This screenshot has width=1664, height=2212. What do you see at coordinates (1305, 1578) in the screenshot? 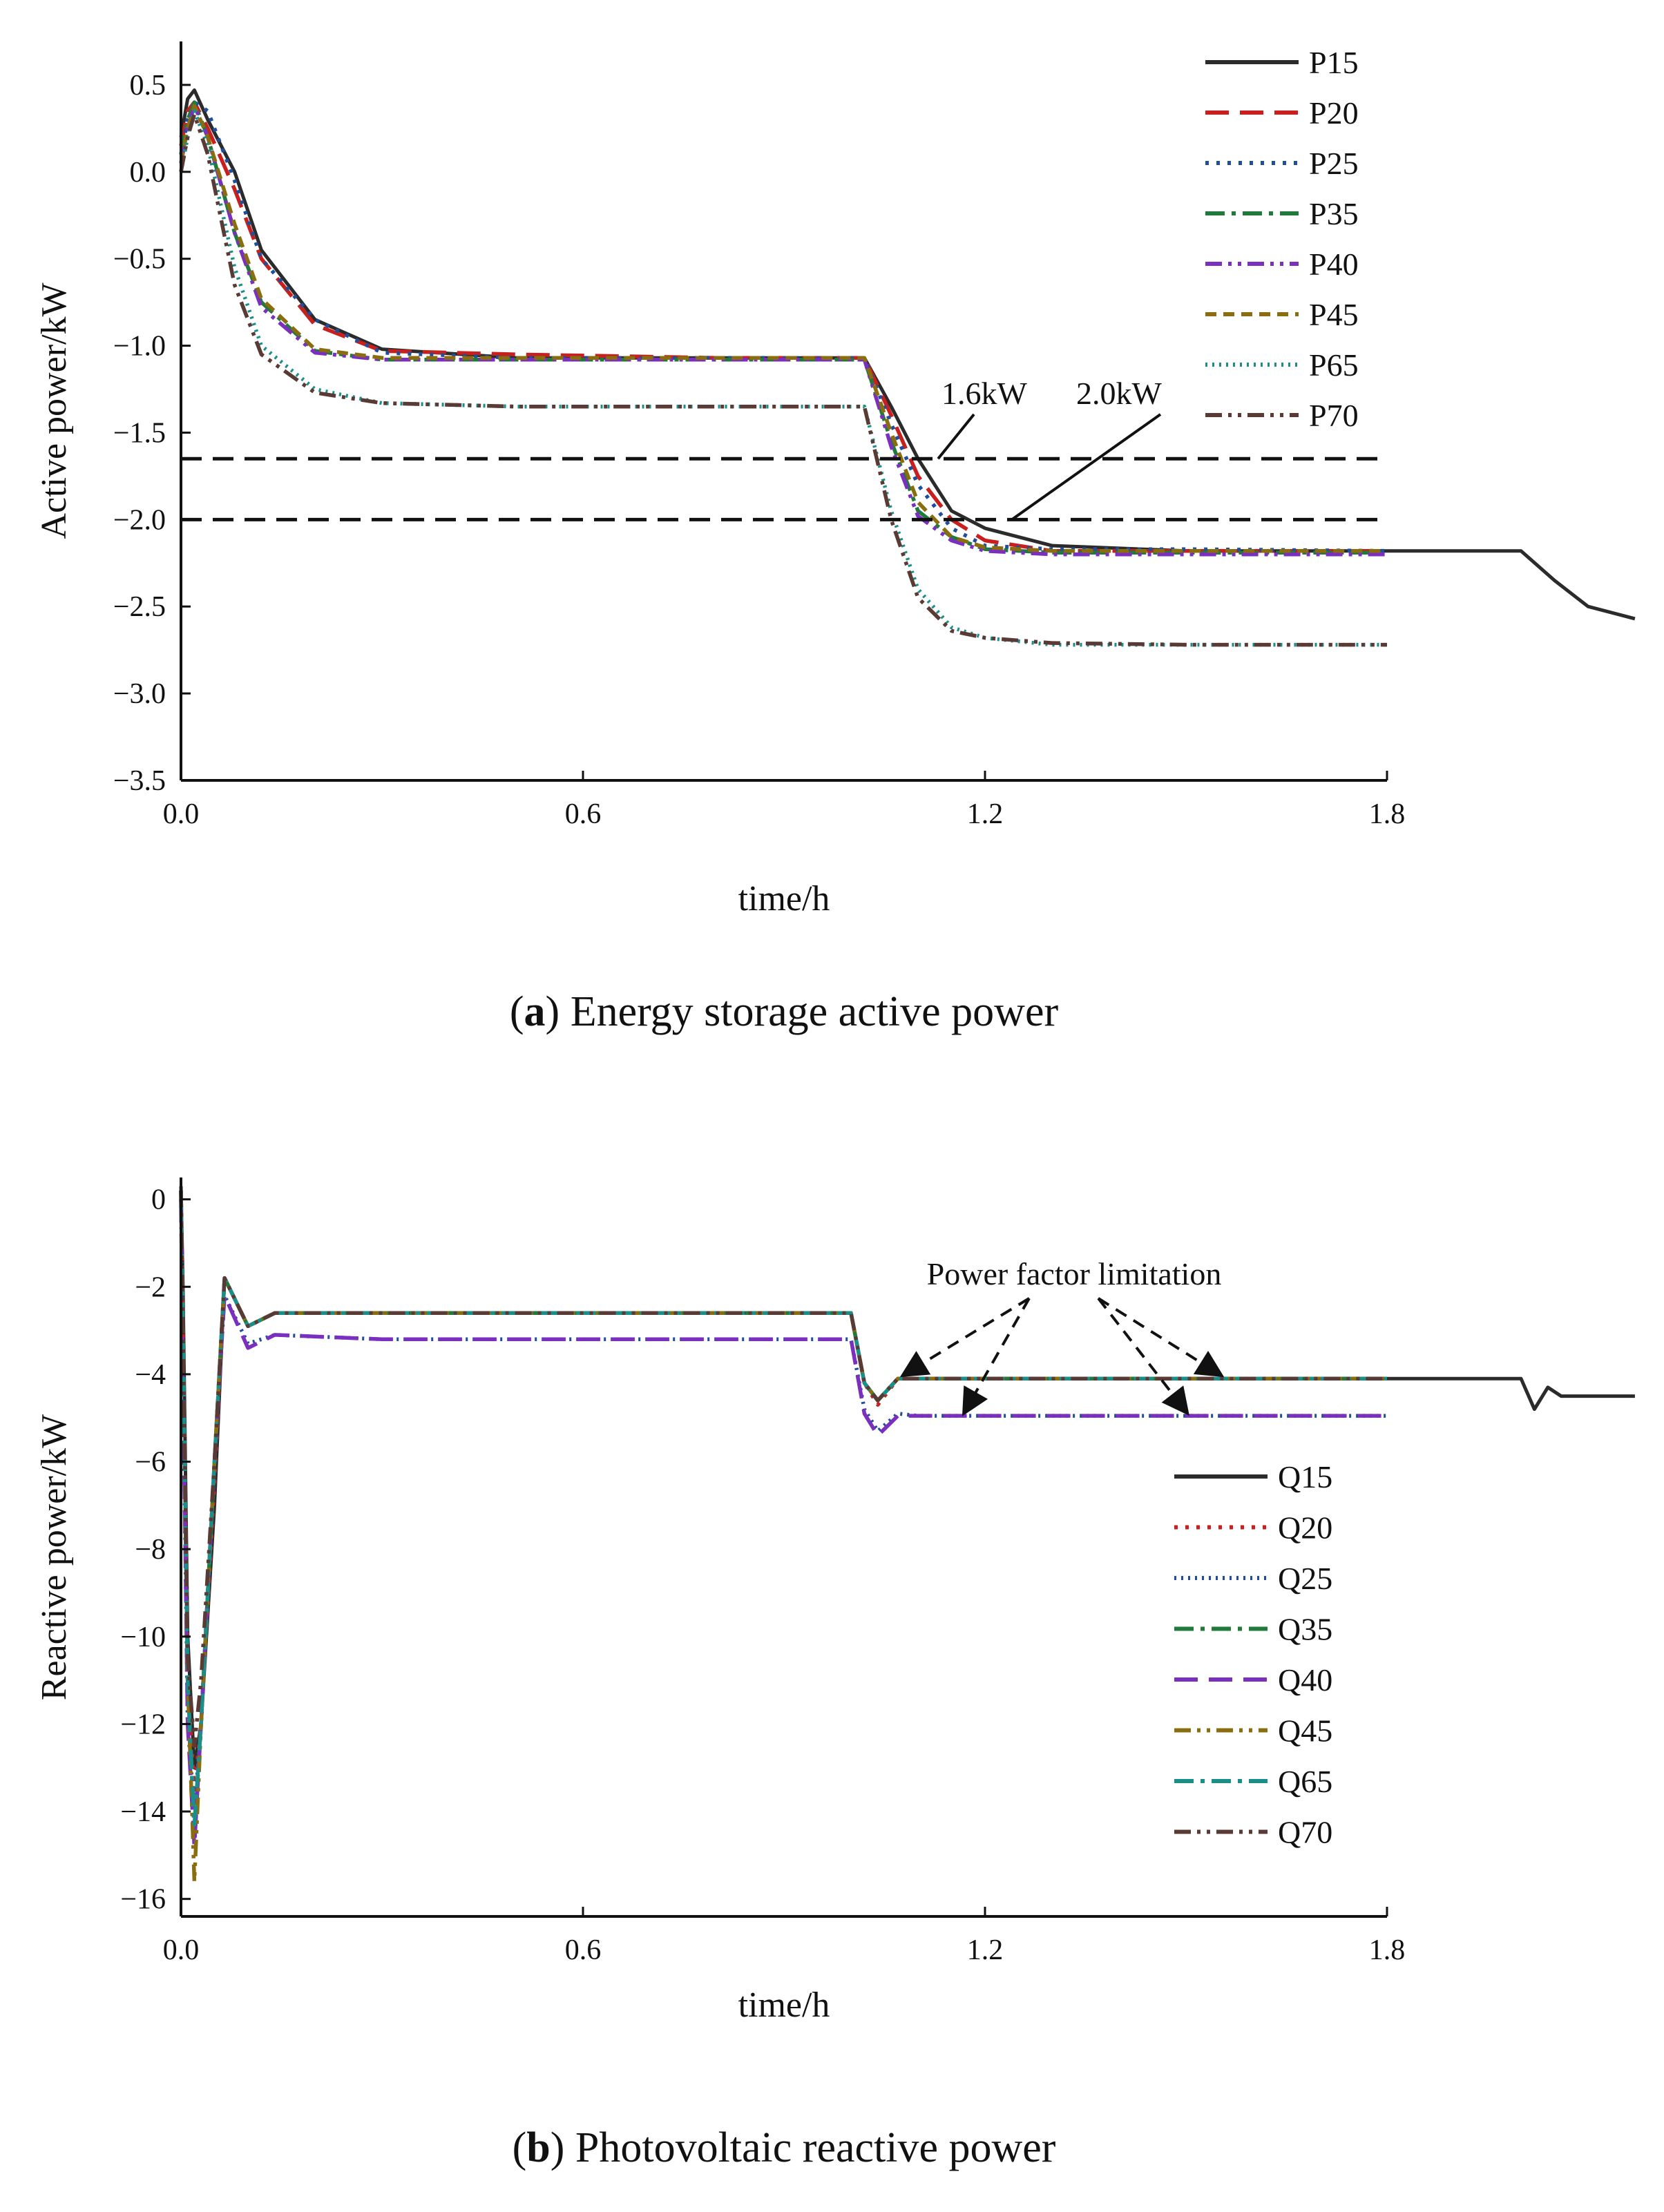
I see `legend-label-q25: Q25` at bounding box center [1305, 1578].